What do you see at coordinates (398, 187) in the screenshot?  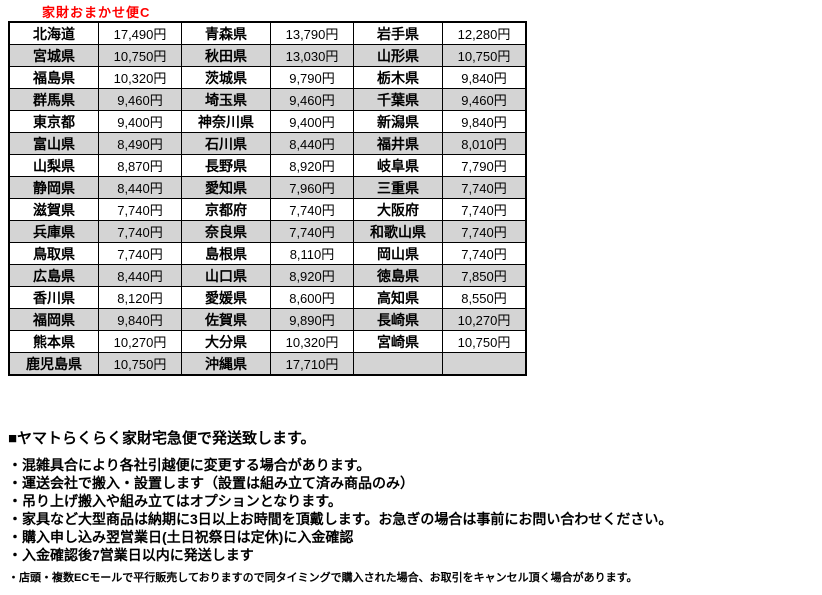 I see `prefecture-cell: 三重県` at bounding box center [398, 187].